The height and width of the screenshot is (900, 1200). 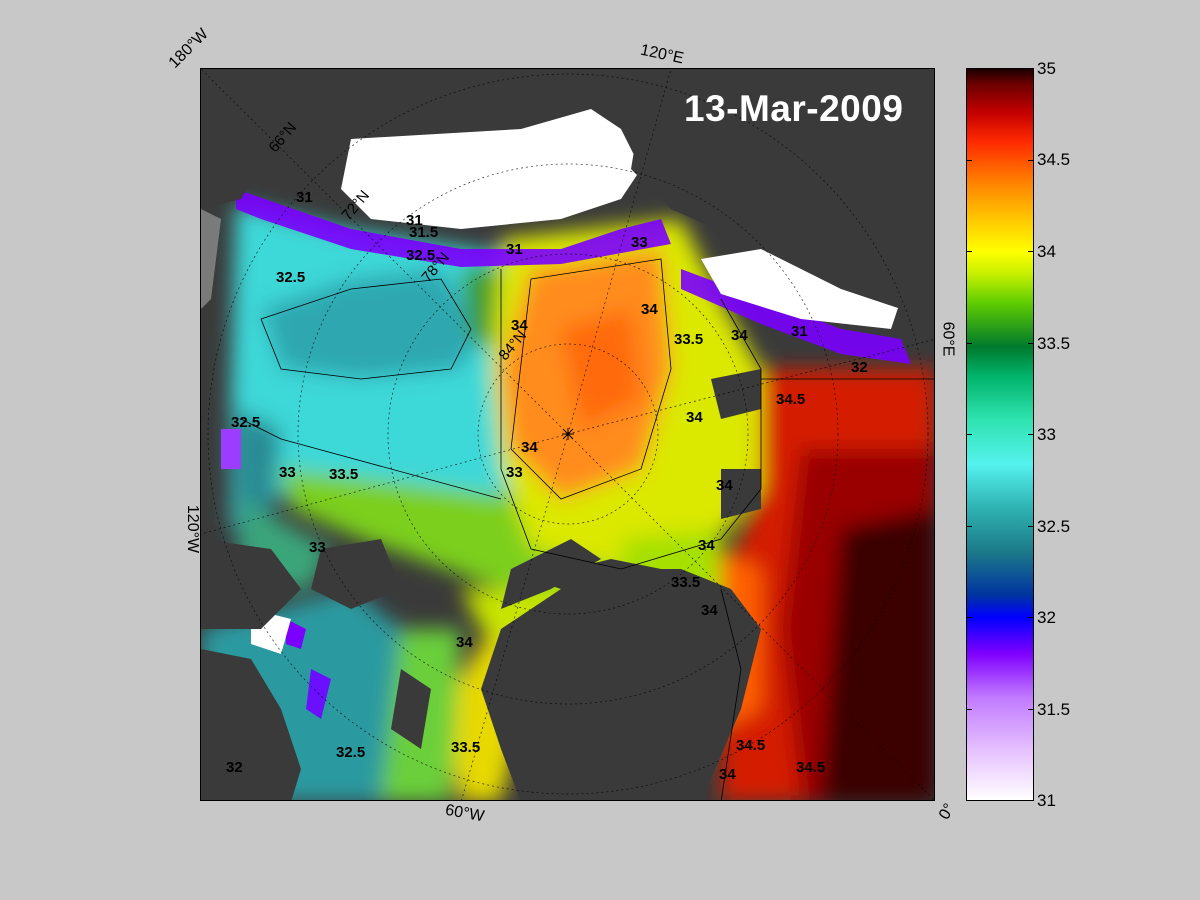 What do you see at coordinates (1046, 251) in the screenshot?
I see `colorbar-tick: 34` at bounding box center [1046, 251].